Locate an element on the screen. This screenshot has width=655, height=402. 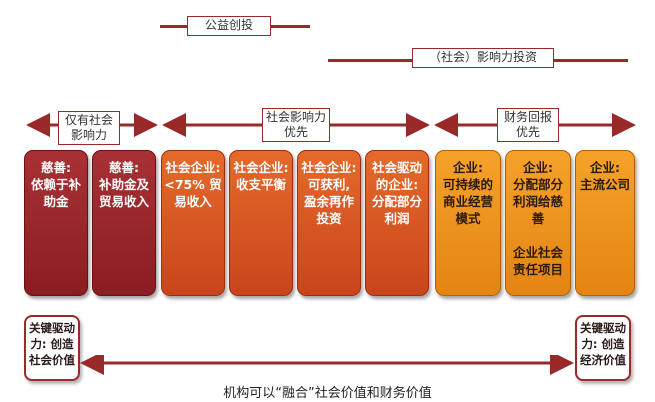
column-charity-trade: 慈善: 补助金及 贸易收入 is located at coordinates (124, 223).